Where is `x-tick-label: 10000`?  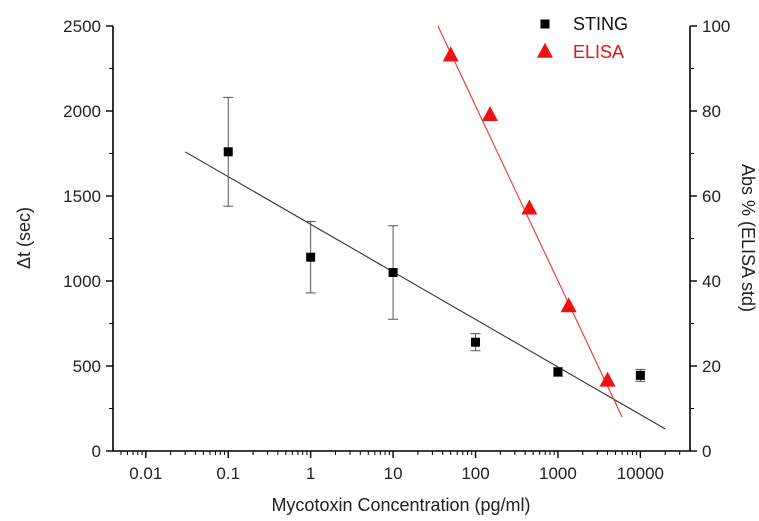
x-tick-label: 10000 is located at coordinates (640, 473).